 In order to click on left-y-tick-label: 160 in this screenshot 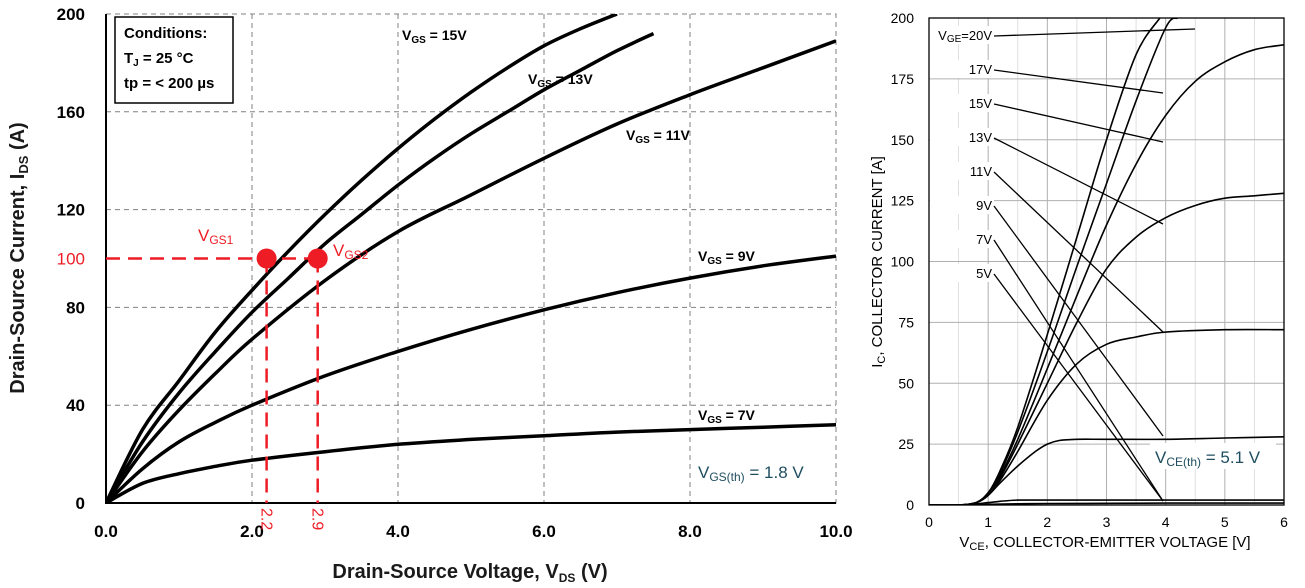, I will do `click(71, 112)`.